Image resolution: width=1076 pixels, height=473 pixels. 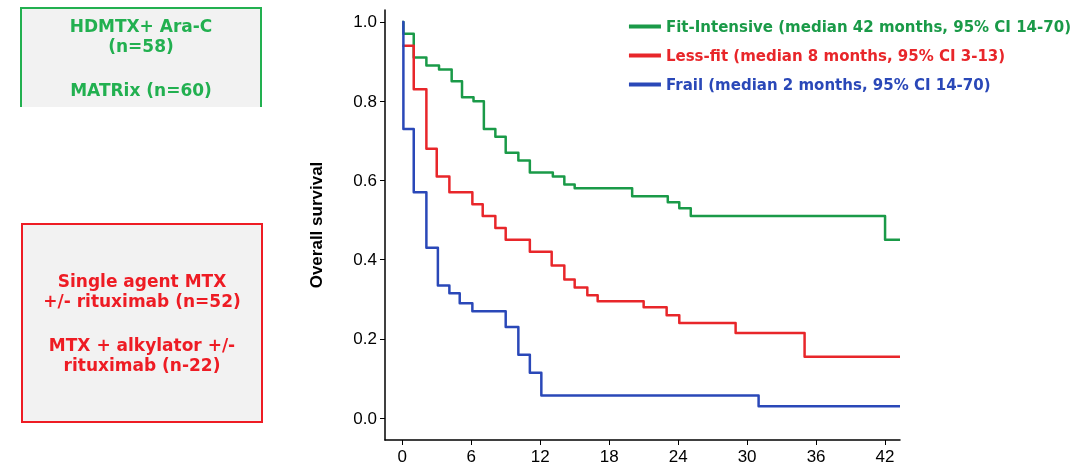 I want to click on y-tick-label: 0.2, so click(x=365, y=339).